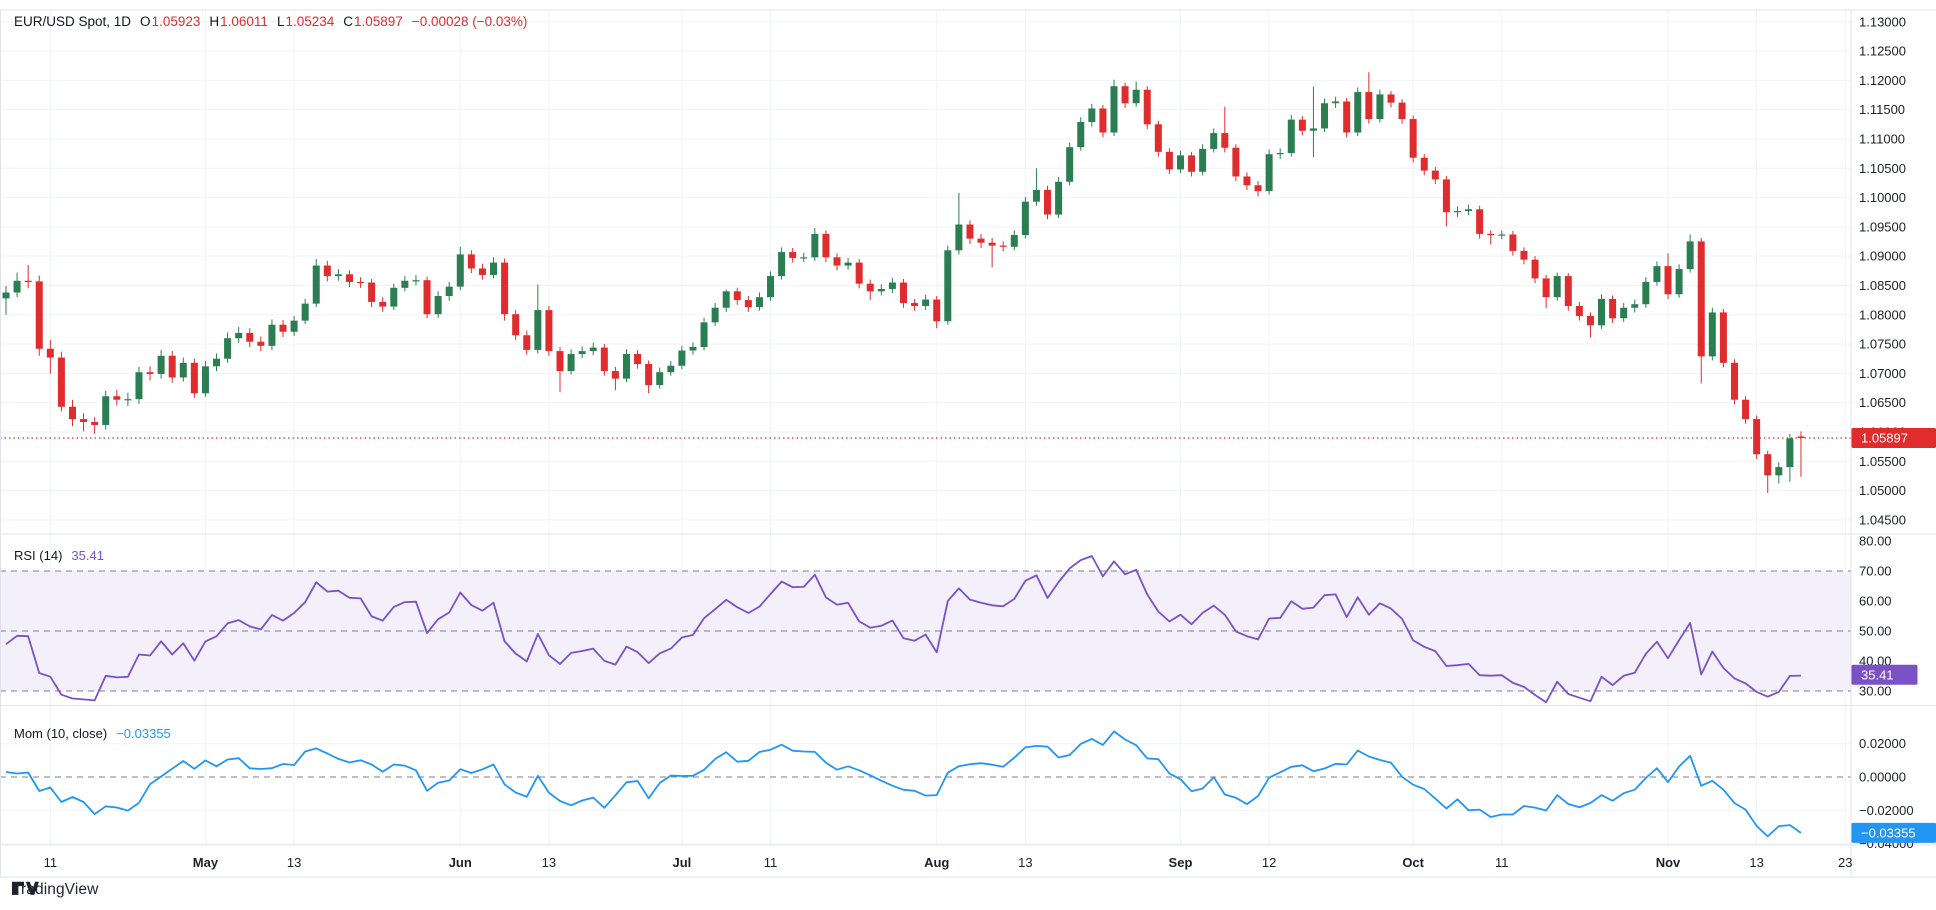 The height and width of the screenshot is (910, 1936). I want to click on time-axis-month-label: Nov, so click(1668, 862).